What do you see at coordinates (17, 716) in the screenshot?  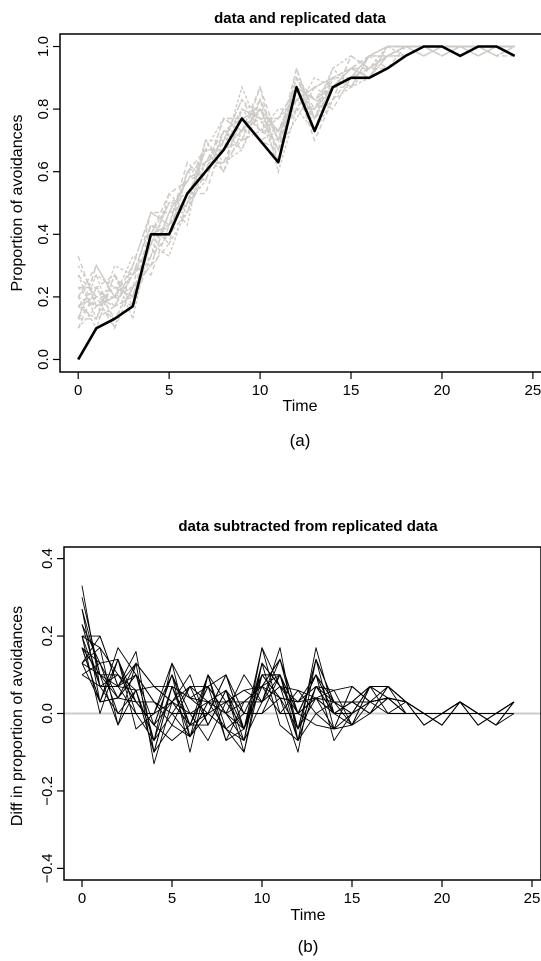 I see `y-axis-label-b: Diff in proportion of avoidances` at bounding box center [17, 716].